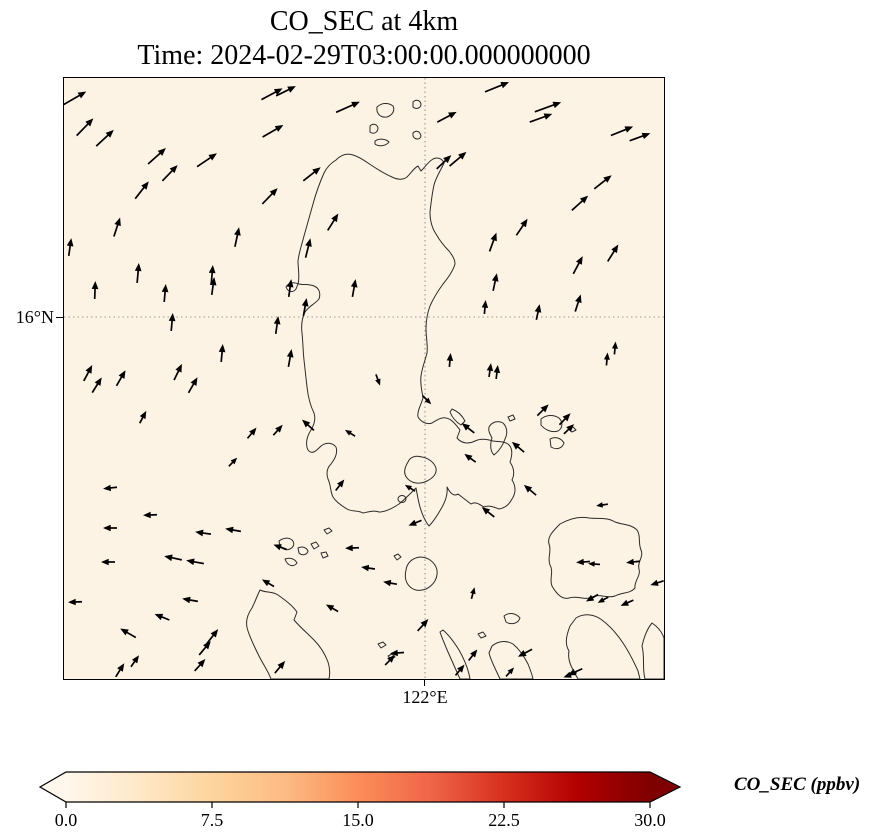 Image resolution: width=883 pixels, height=836 pixels. I want to click on colorbar-tick-label: 22.5, so click(504, 820).